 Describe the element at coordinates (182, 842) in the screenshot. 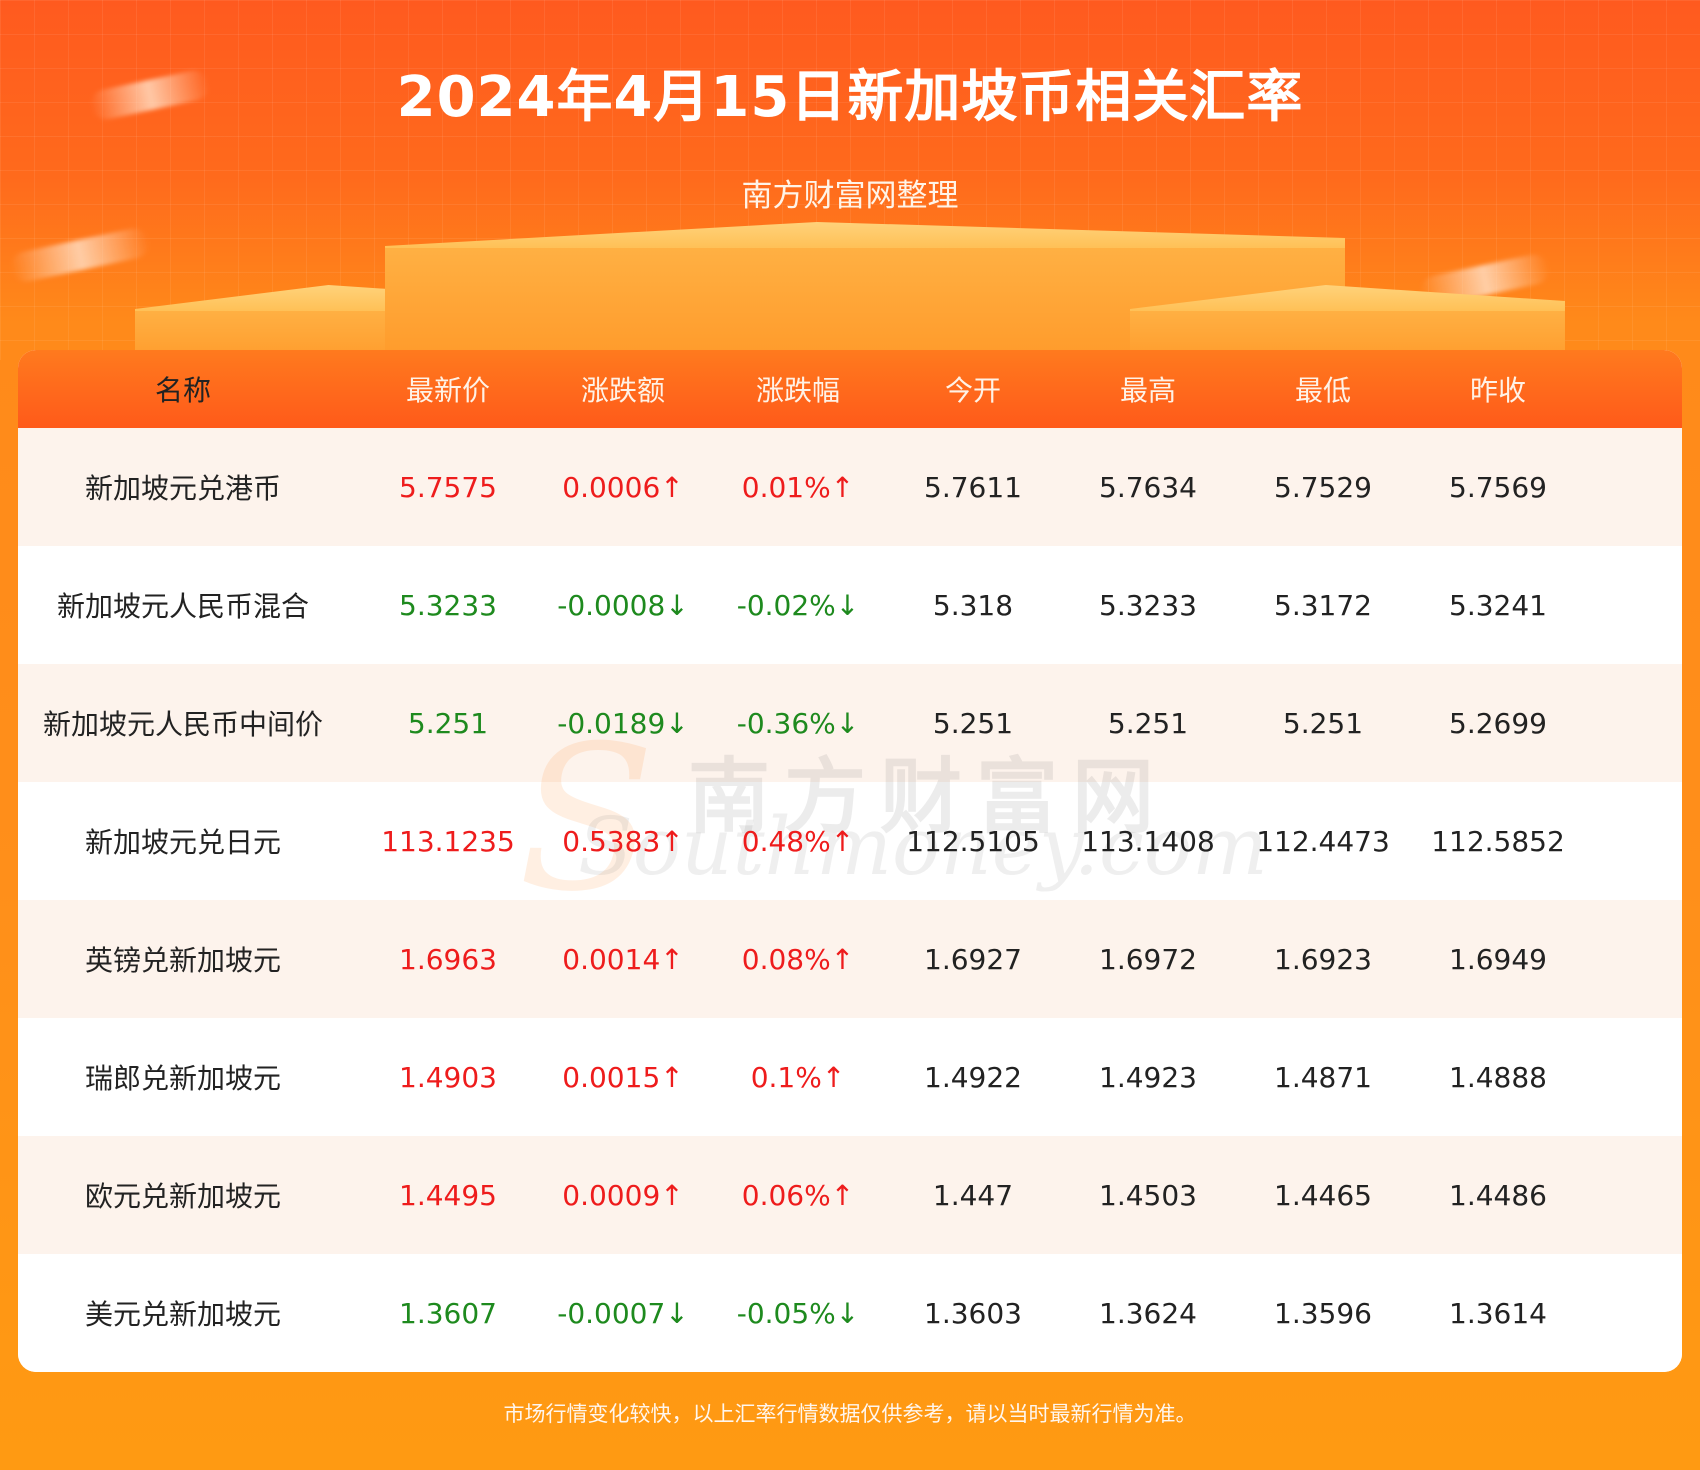

I see `cell-name: 新加坡元兑日元` at that location.